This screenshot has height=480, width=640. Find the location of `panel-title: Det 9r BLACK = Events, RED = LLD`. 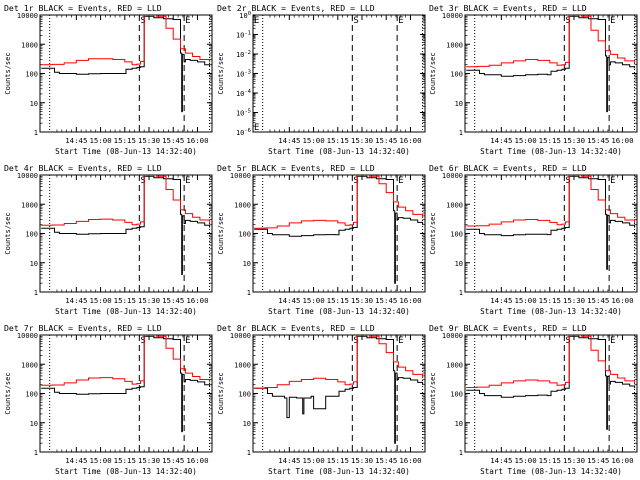

panel-title: Det 9r BLACK = Events, RED = LLD is located at coordinates (508, 328).